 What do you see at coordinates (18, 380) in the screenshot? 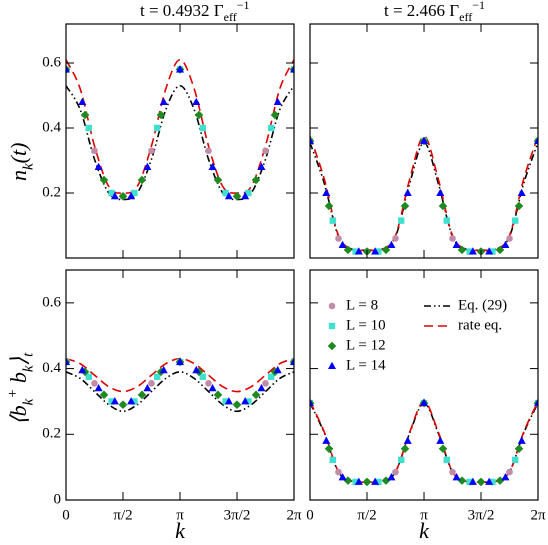
I see `y-axis-label-part: b` at bounding box center [18, 380].